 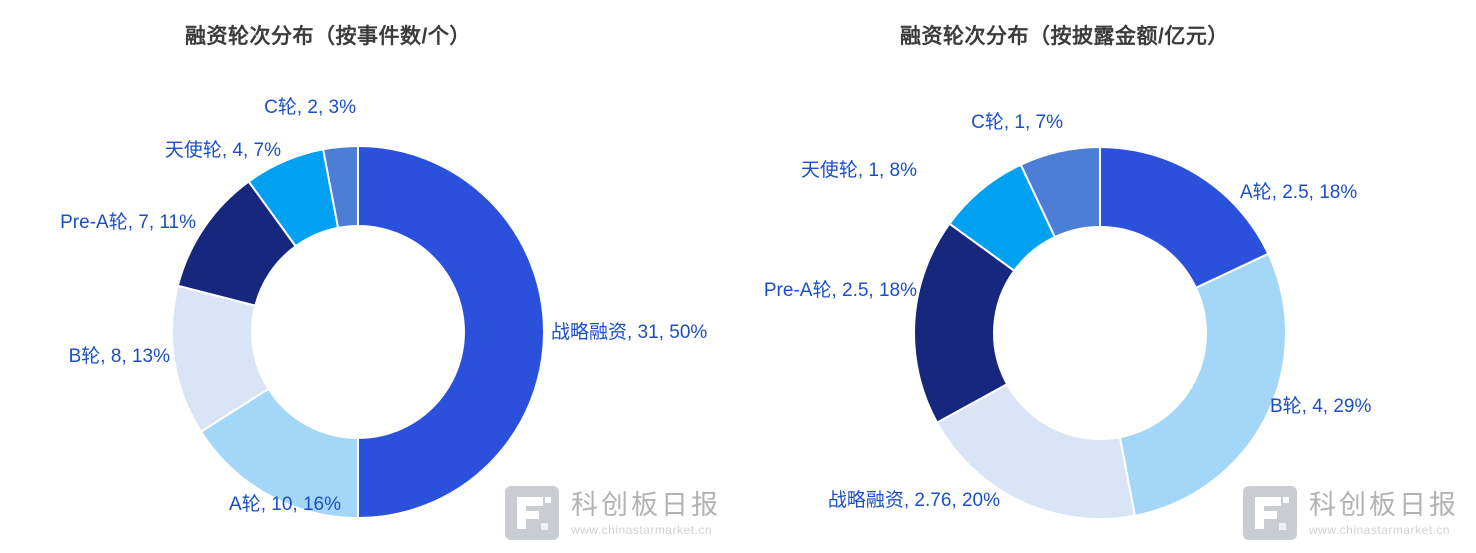 What do you see at coordinates (859, 170) in the screenshot?
I see `slice-label: 天使轮, 1, 8%` at bounding box center [859, 170].